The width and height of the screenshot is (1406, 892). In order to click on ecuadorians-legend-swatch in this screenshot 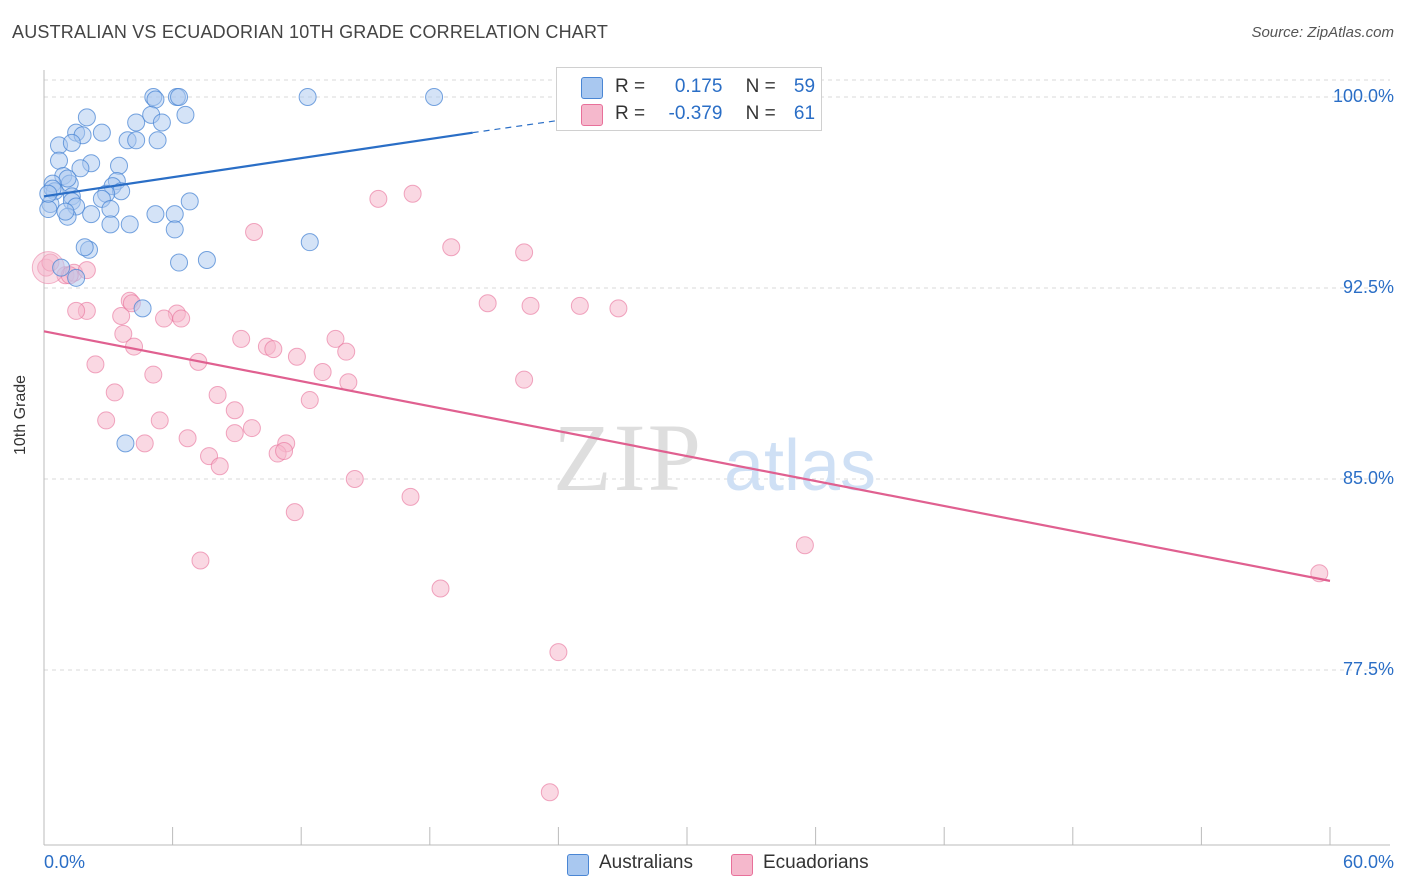, I will do `click(742, 865)`.